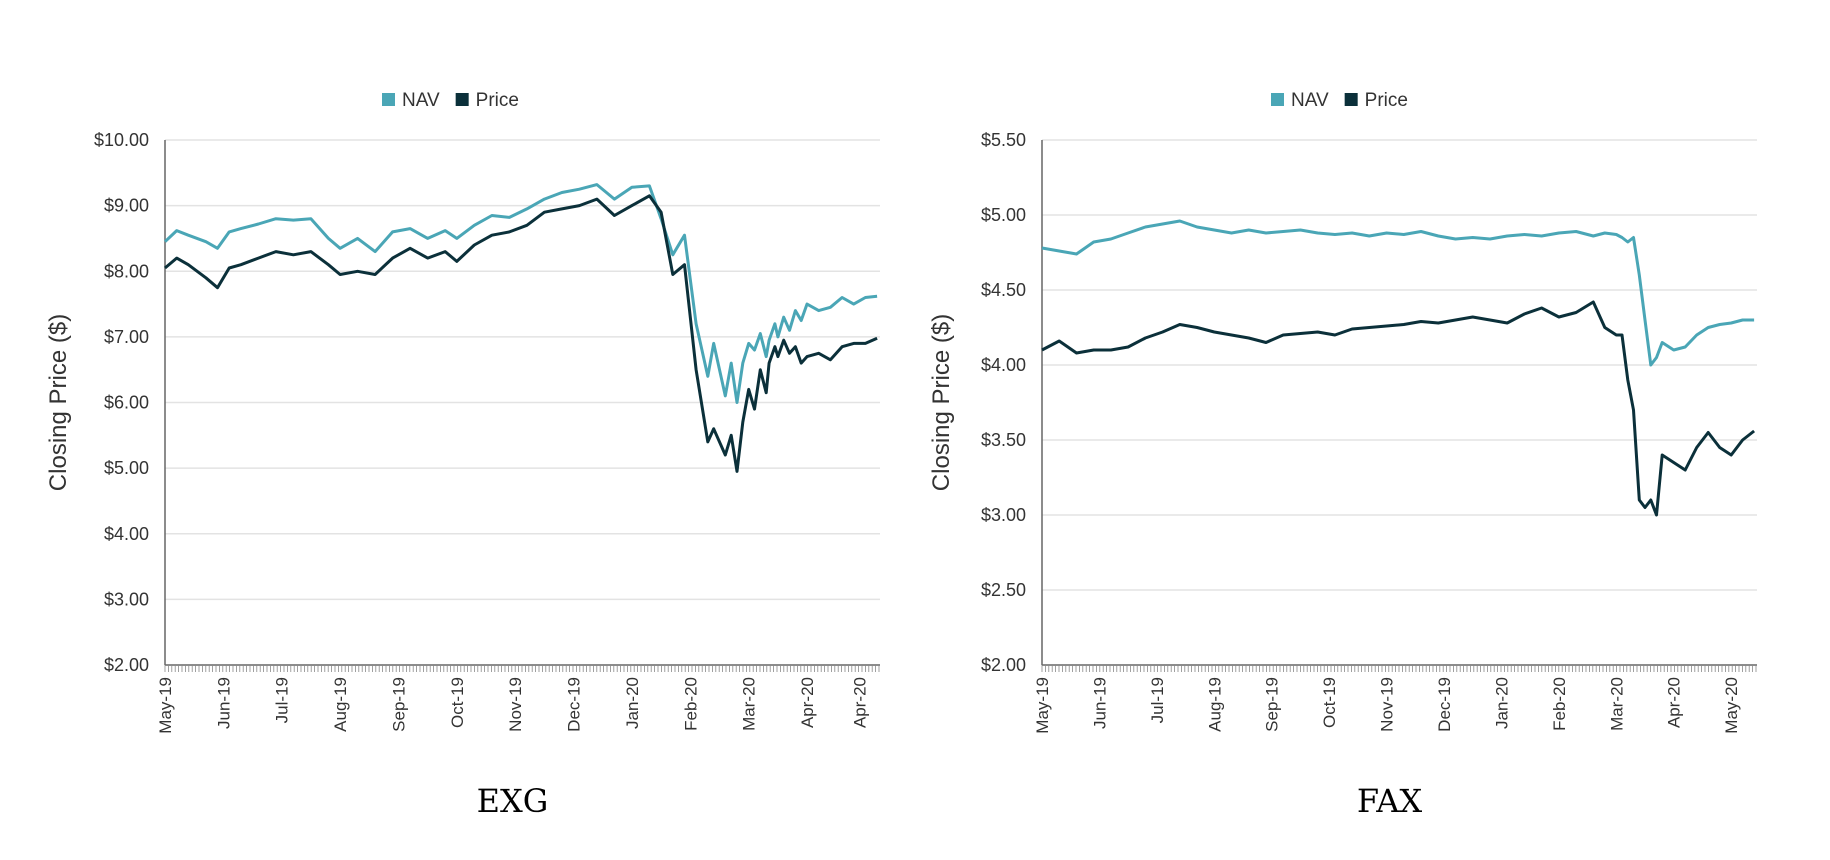 The image size is (1830, 860). I want to click on y-tick-label: $2.50, so click(1003, 590).